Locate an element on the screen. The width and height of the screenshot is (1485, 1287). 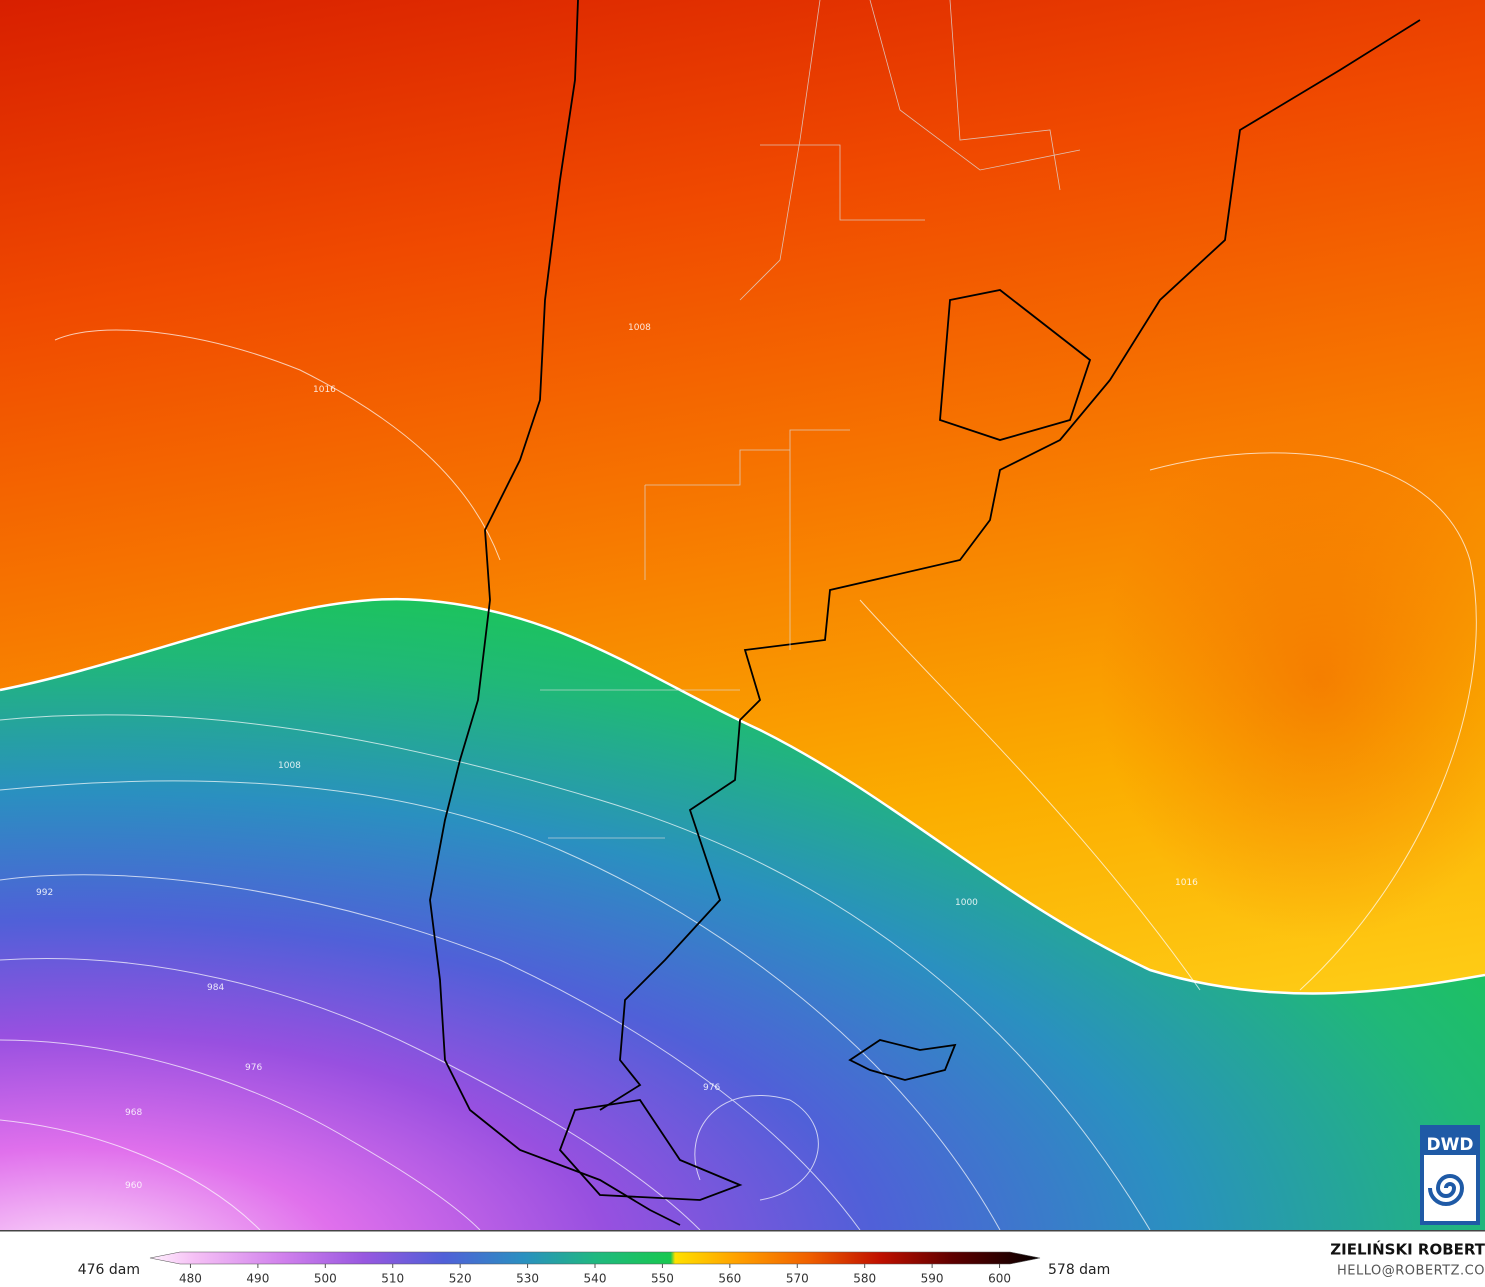
colorbar-tick-label: 560 is located at coordinates (729, 1279).